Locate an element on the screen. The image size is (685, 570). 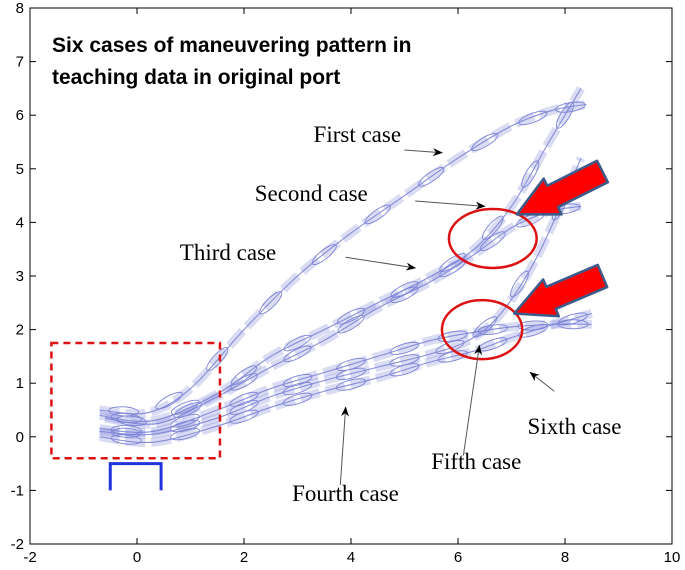
case-label: Fifth case is located at coordinates (476, 461).